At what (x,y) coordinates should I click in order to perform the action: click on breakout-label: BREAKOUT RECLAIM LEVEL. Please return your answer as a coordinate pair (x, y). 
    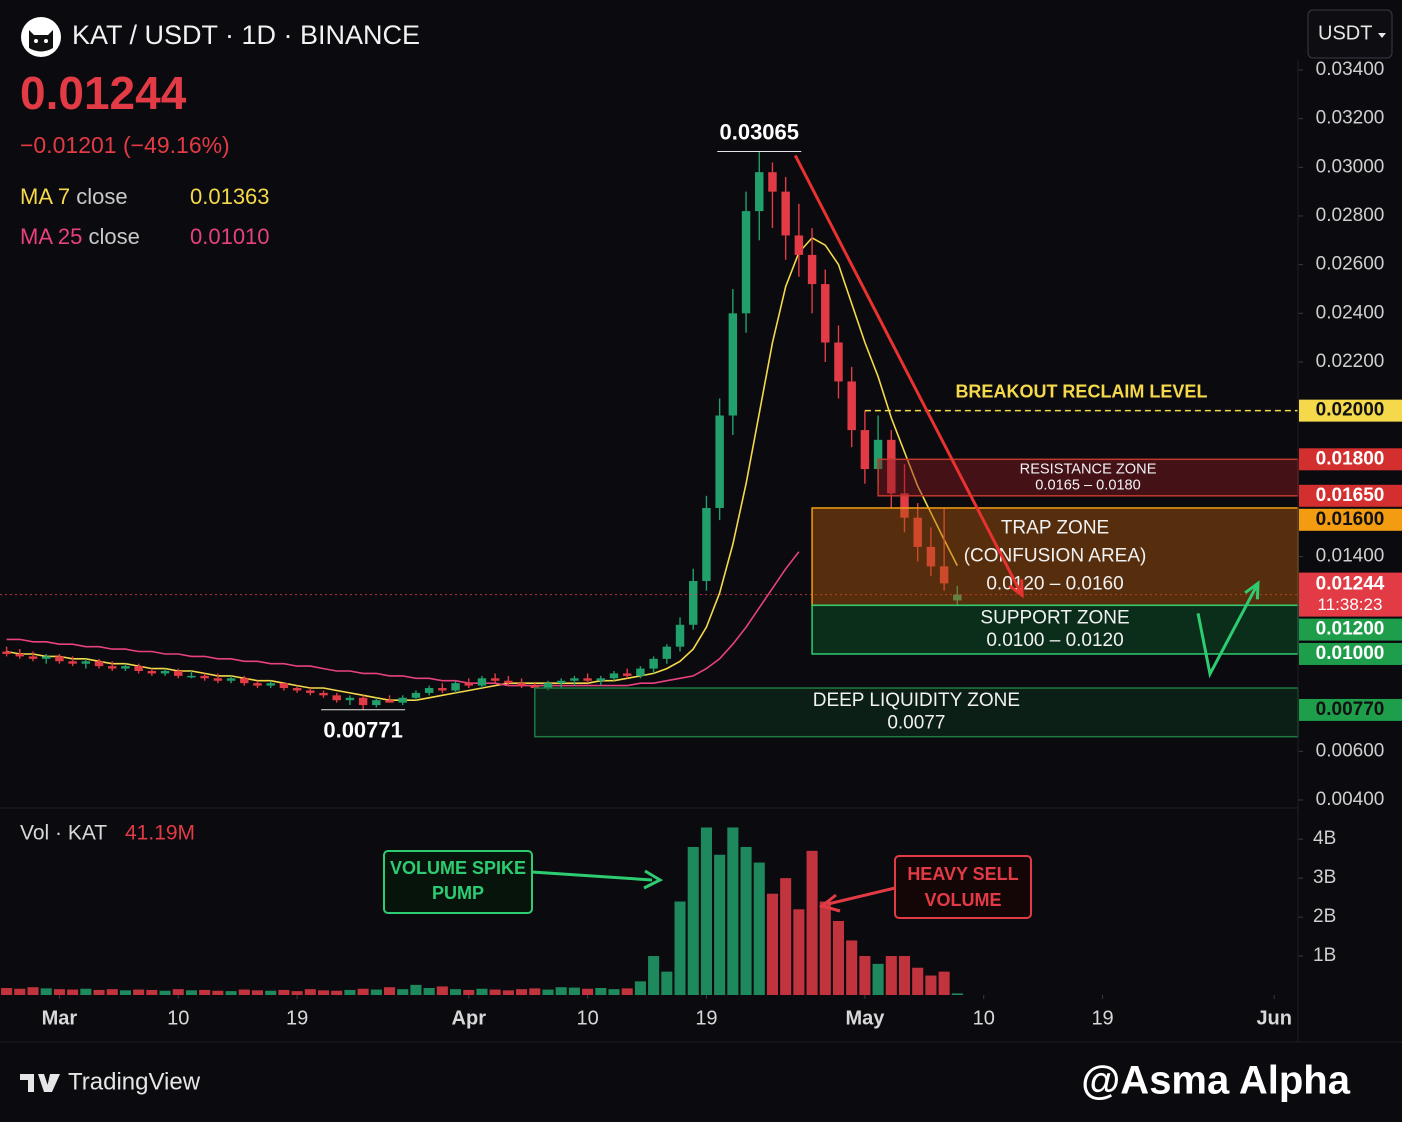
    Looking at the image, I should click on (1081, 391).